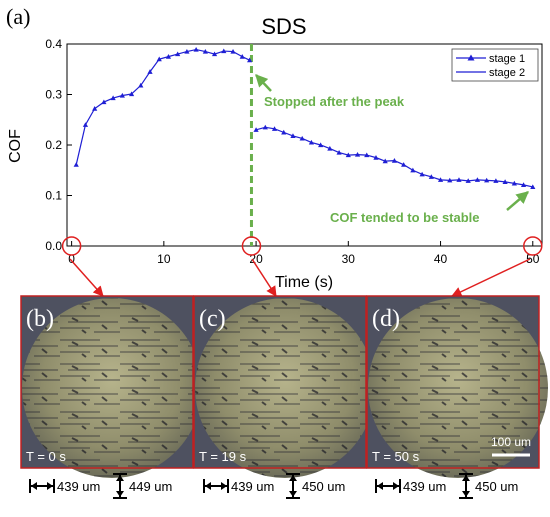  What do you see at coordinates (71, 259) in the screenshot?
I see `x-tick-label: 0` at bounding box center [71, 259].